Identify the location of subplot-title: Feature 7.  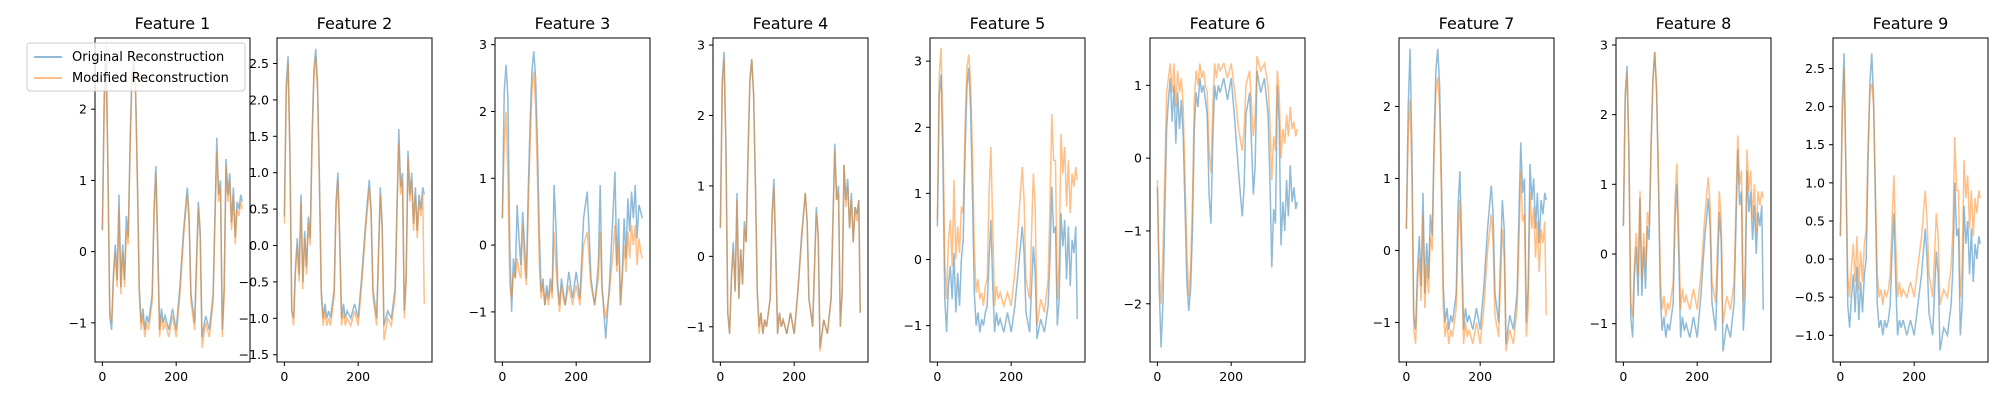
(1477, 23).